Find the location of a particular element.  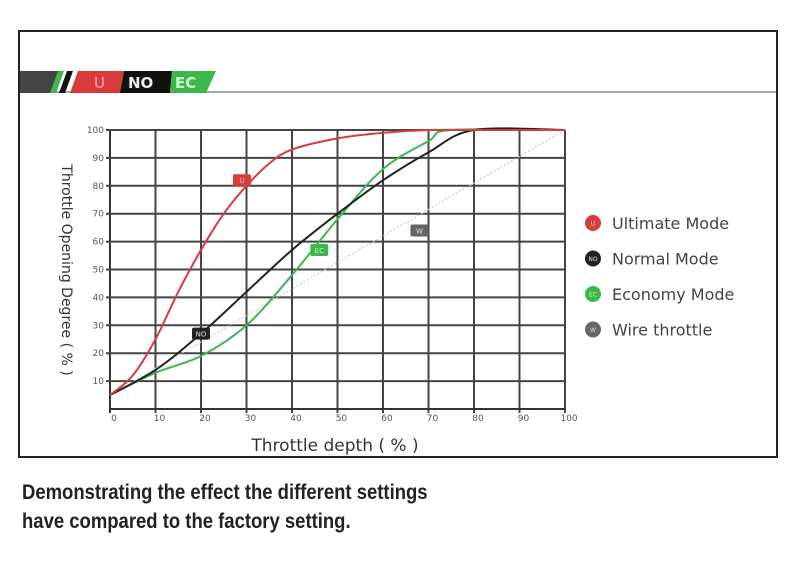

y-tick-label: 10 is located at coordinates (99, 382).